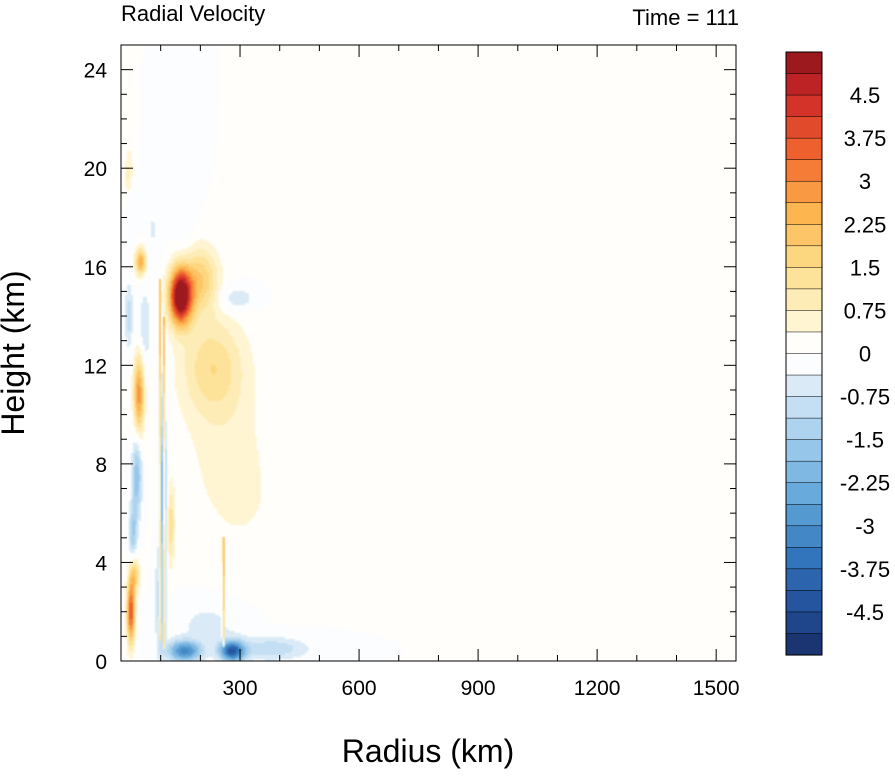  What do you see at coordinates (865, 397) in the screenshot?
I see `colorbar-label: -0.75` at bounding box center [865, 397].